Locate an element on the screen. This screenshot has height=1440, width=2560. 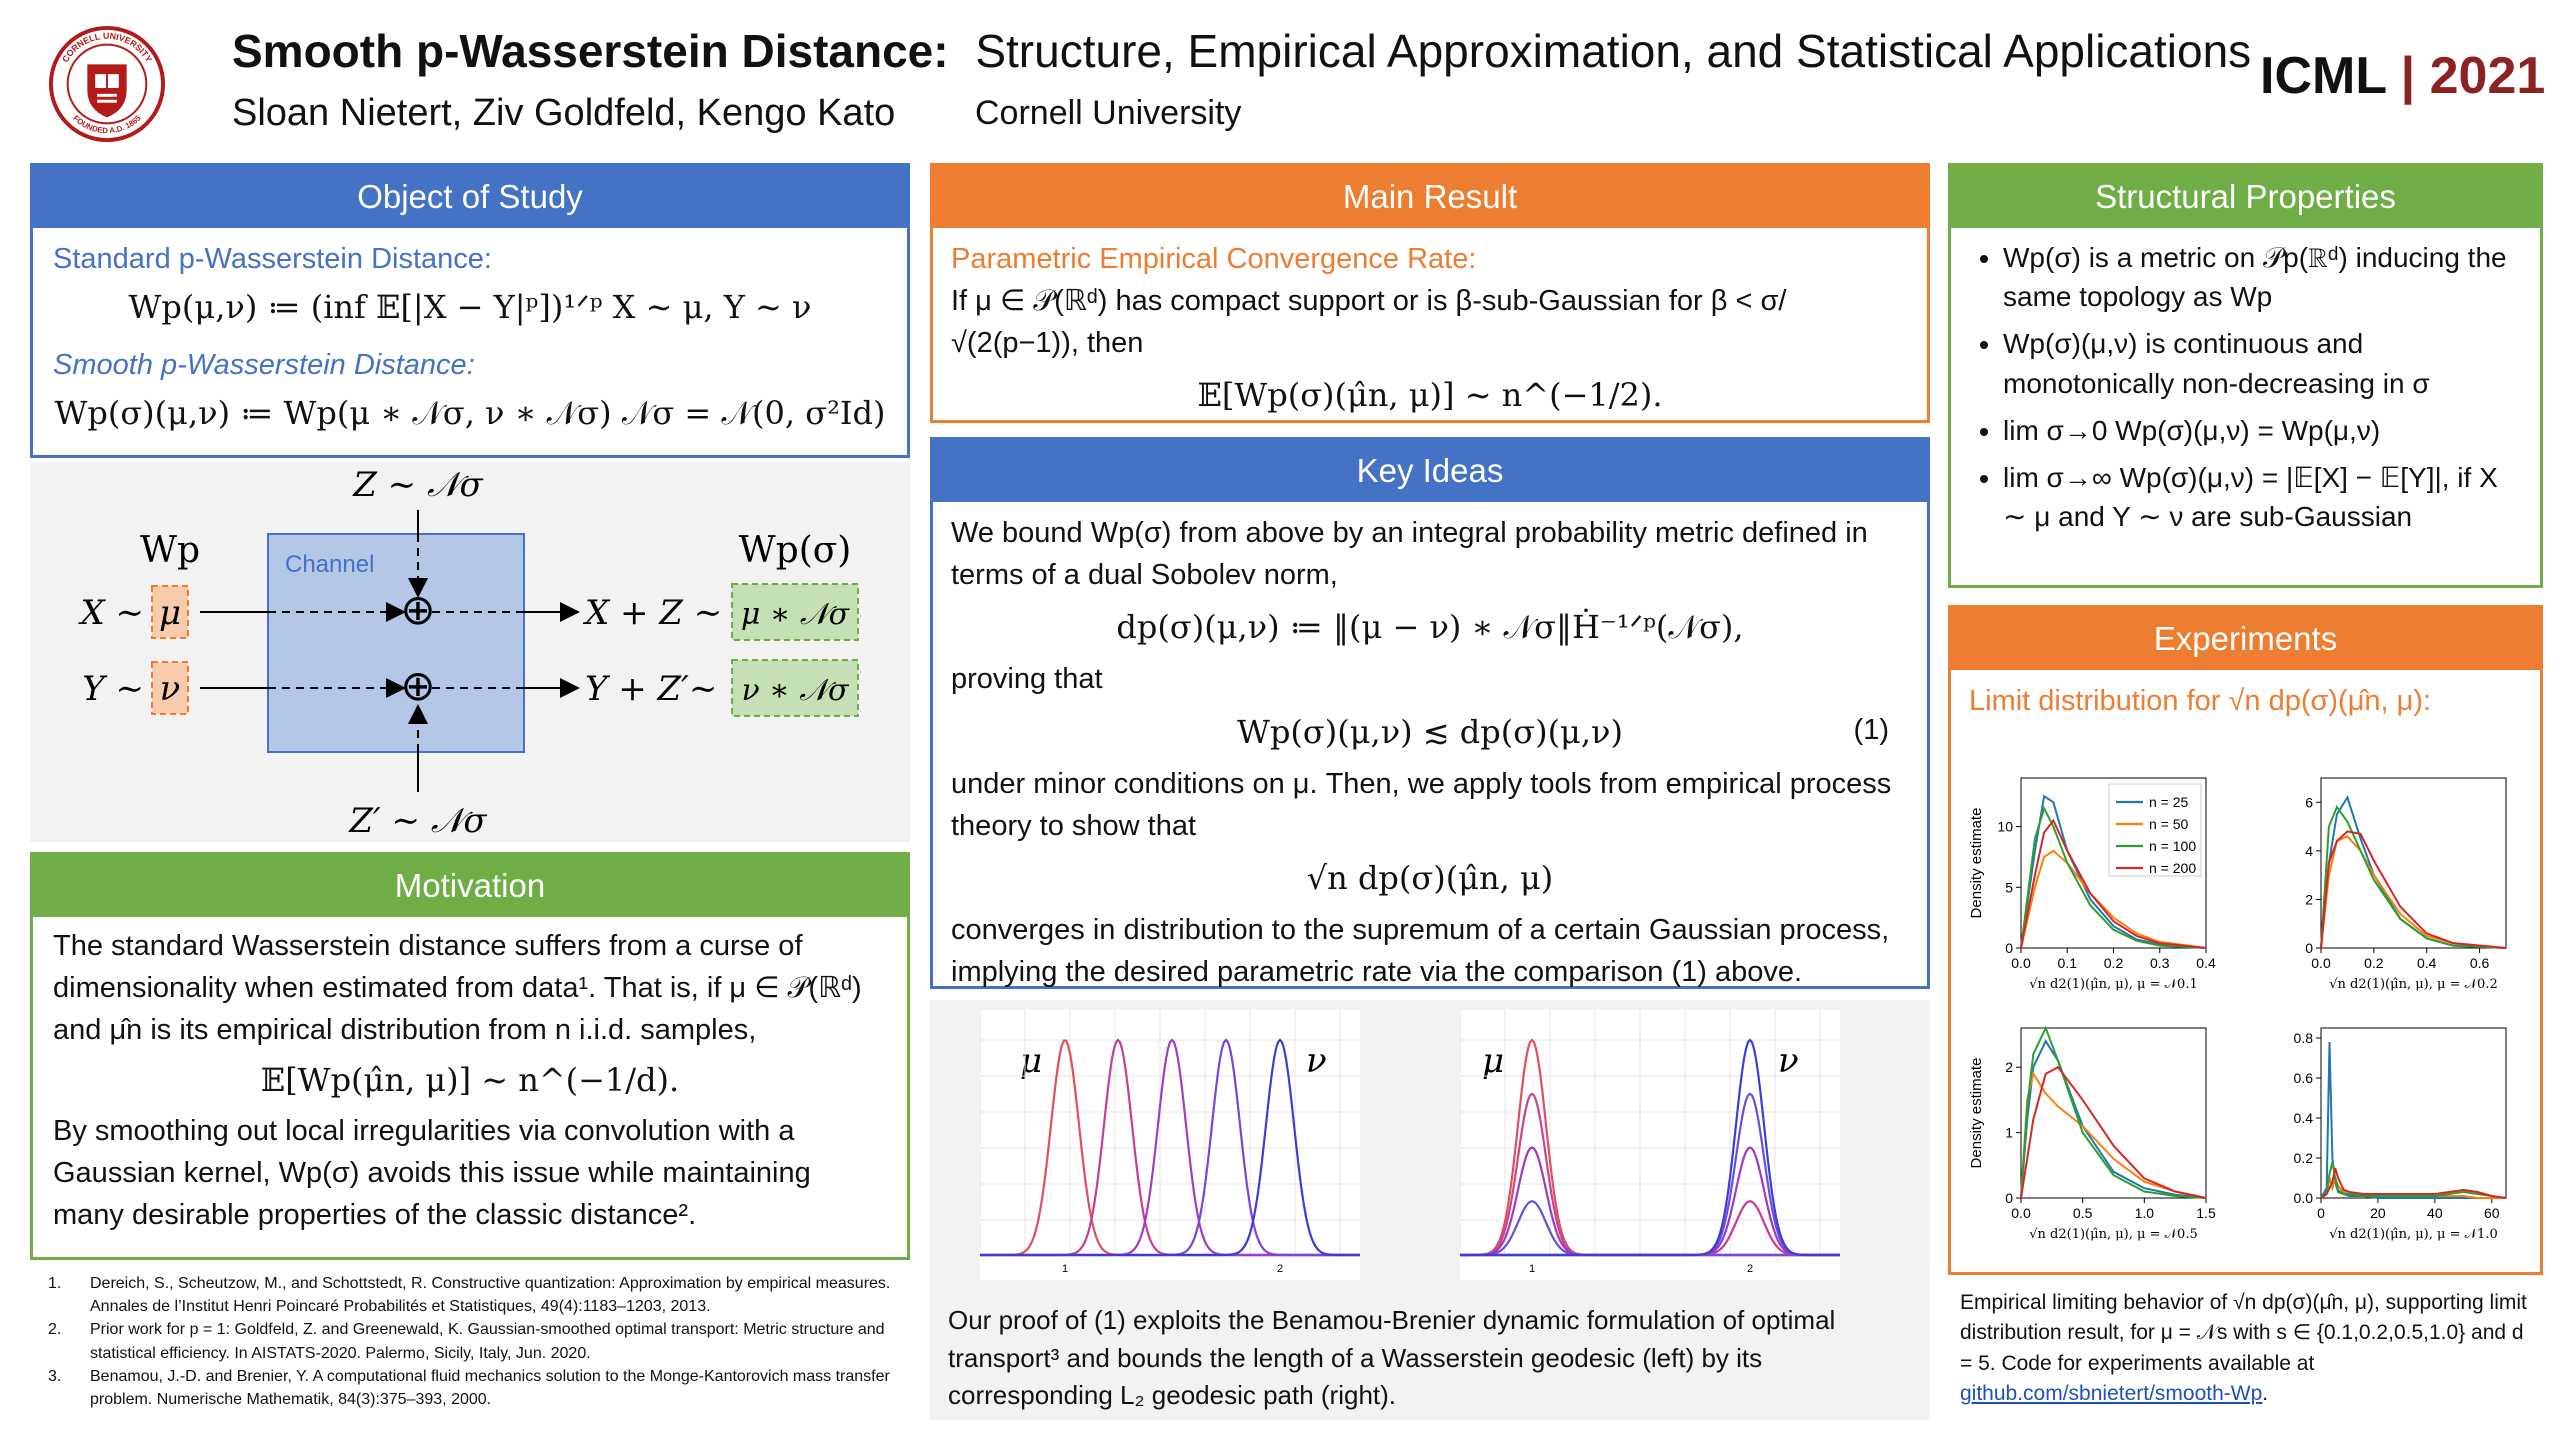
geodesic-right-tick-2: 2 is located at coordinates (1750, 1269).